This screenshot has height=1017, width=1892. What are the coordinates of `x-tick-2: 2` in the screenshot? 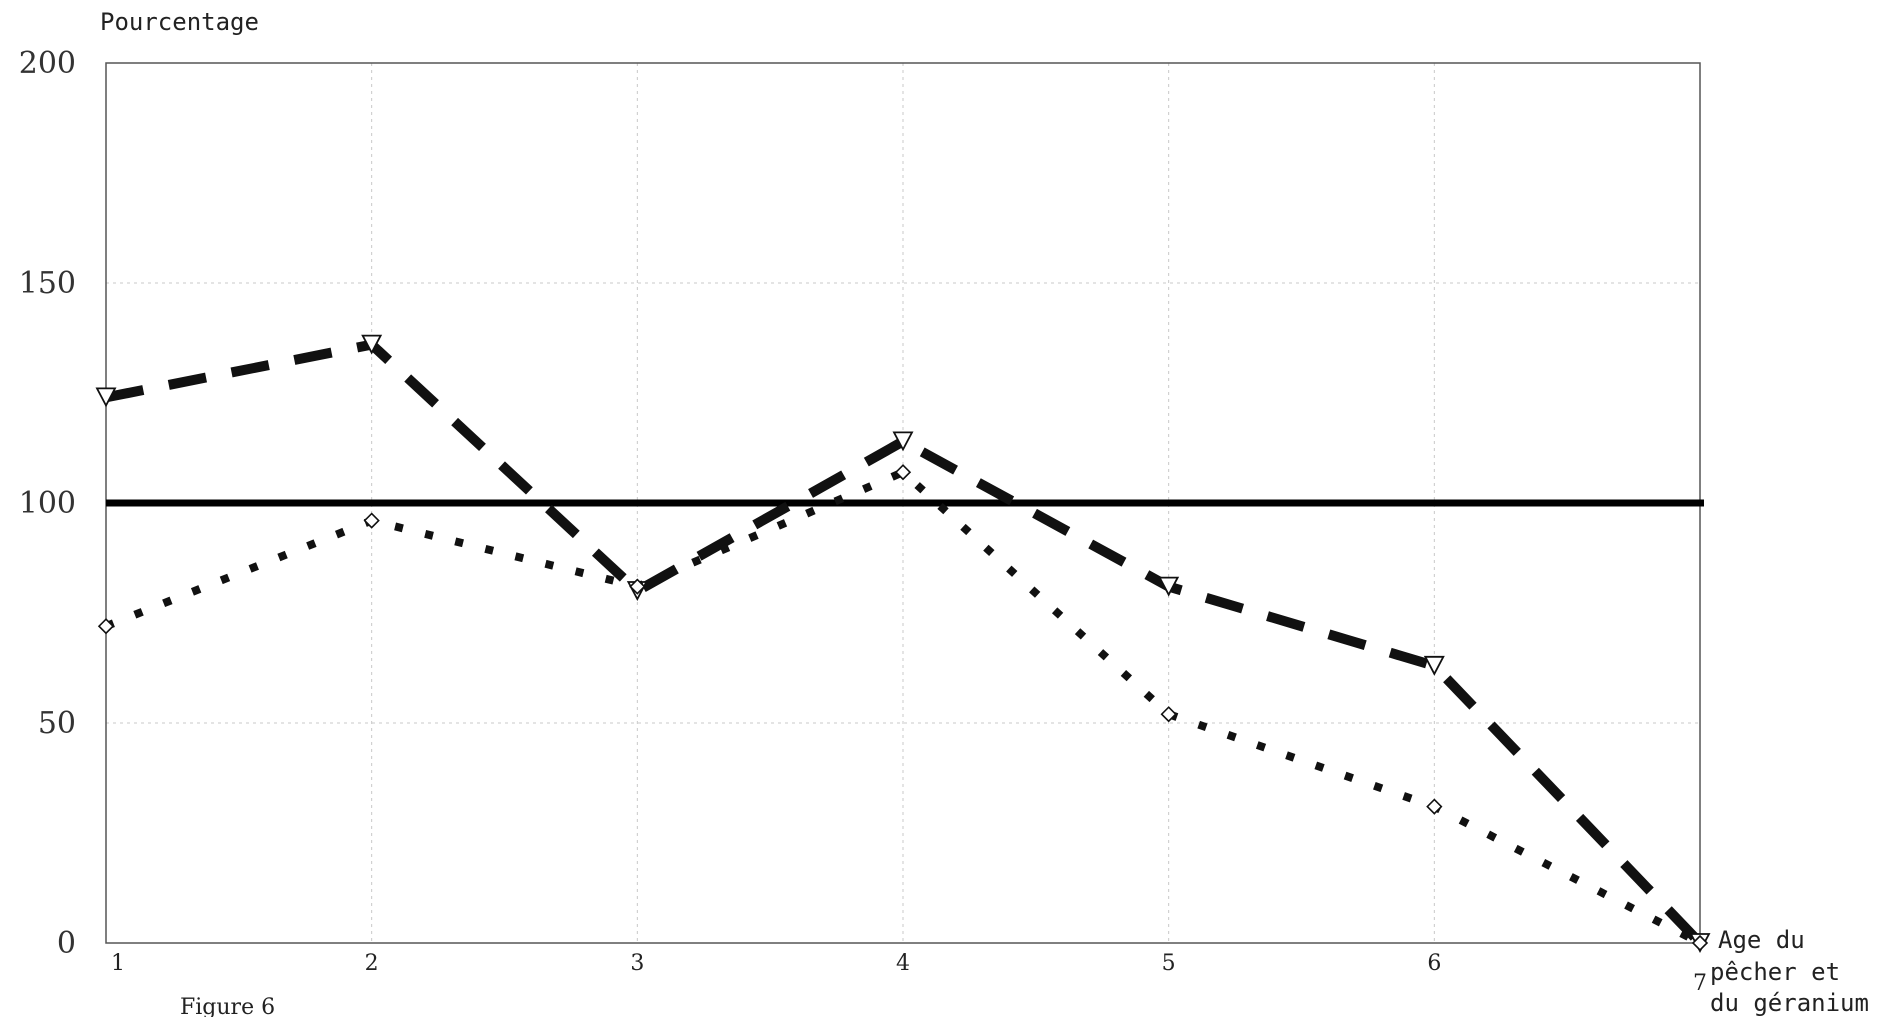 It's located at (372, 963).